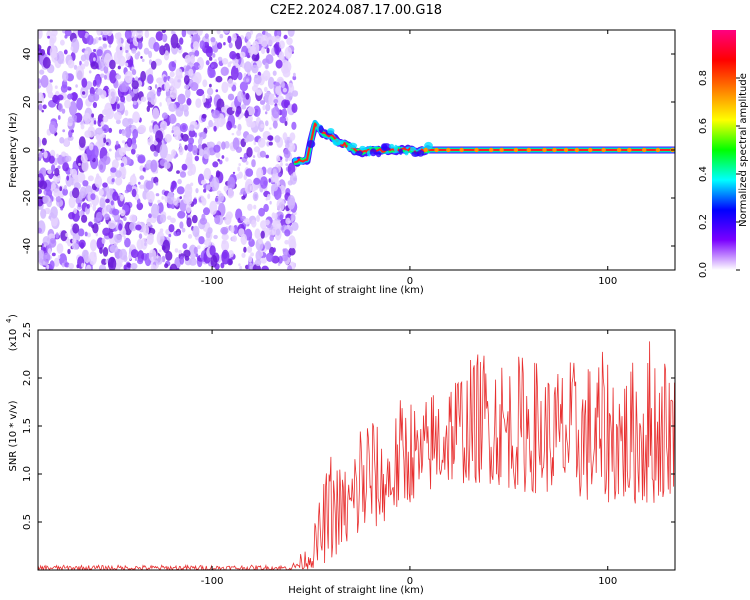 Image resolution: width=750 pixels, height=600 pixels. I want to click on signal-peak, so click(658, 150).